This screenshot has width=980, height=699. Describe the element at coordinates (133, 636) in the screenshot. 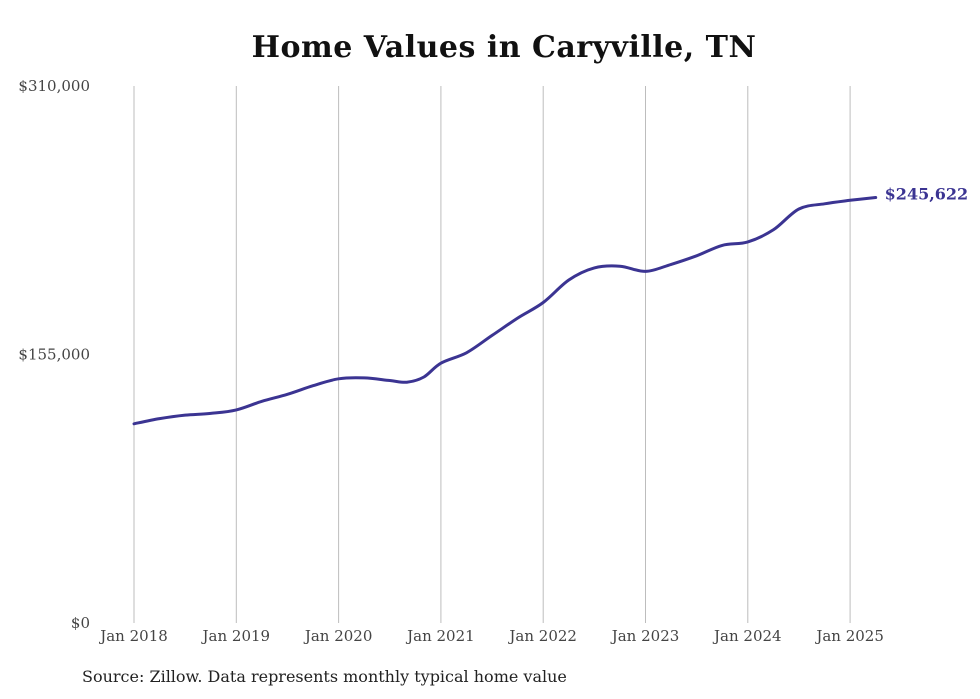

I see `x-tick-label: Jan 2018` at that location.